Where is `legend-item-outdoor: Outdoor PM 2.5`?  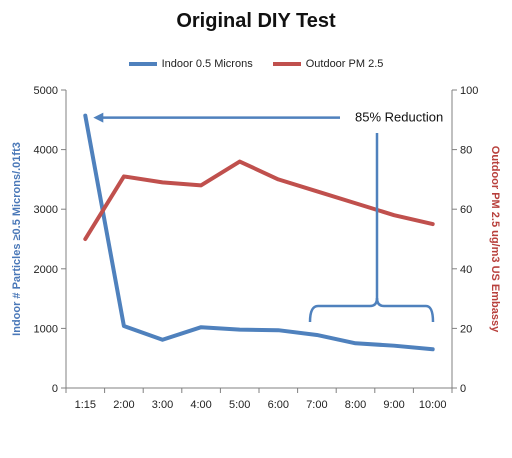
legend-item-outdoor: Outdoor PM 2.5 is located at coordinates (328, 64).